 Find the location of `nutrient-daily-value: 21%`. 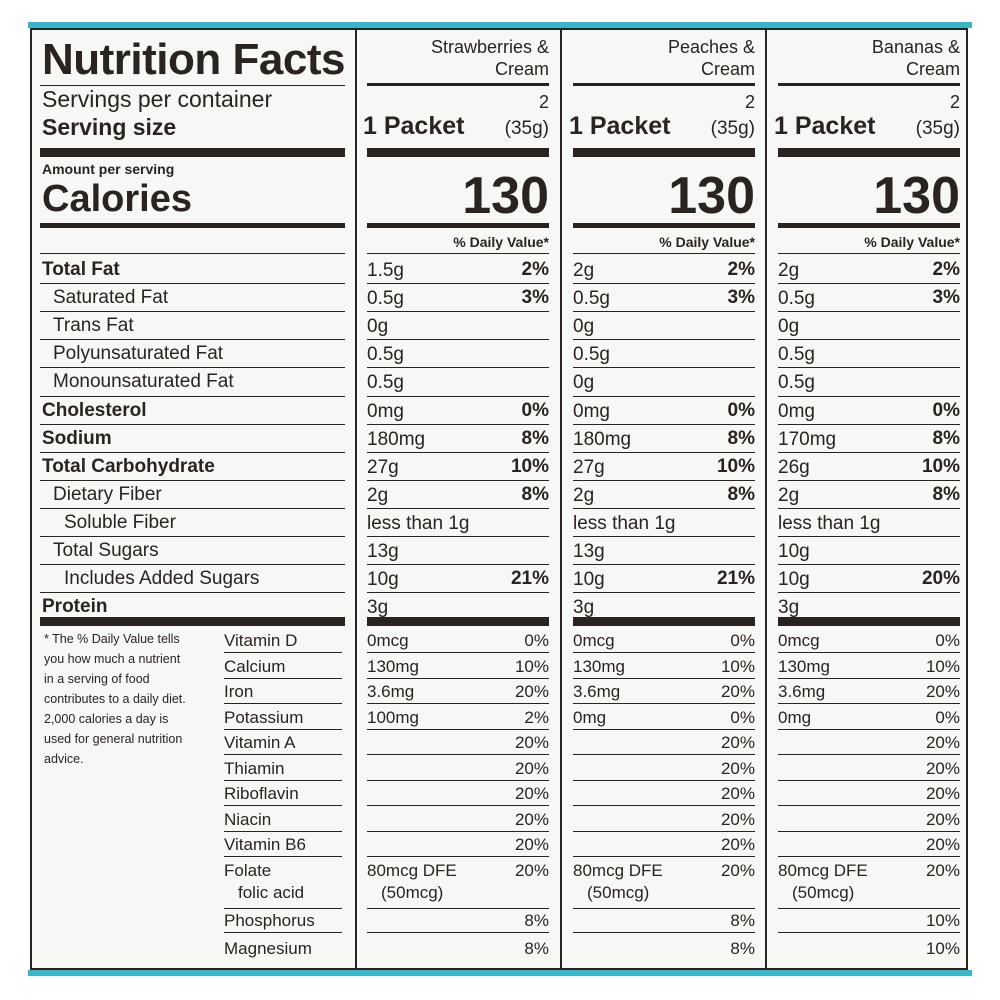

nutrient-daily-value: 21% is located at coordinates (735, 579).